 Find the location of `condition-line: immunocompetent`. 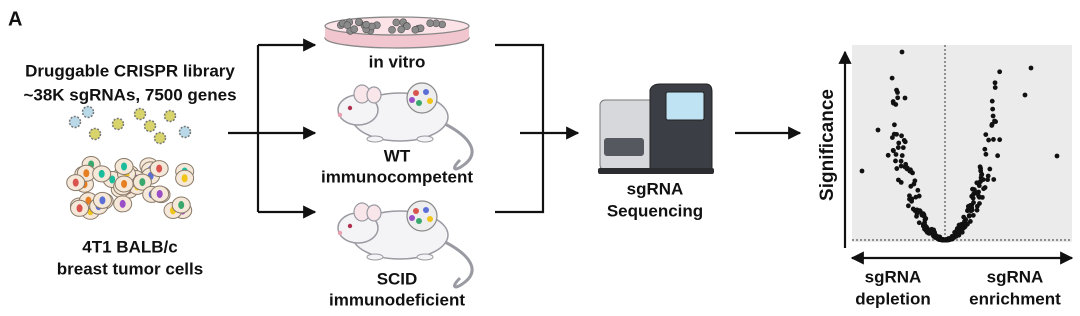

condition-line: immunocompetent is located at coordinates (397, 176).